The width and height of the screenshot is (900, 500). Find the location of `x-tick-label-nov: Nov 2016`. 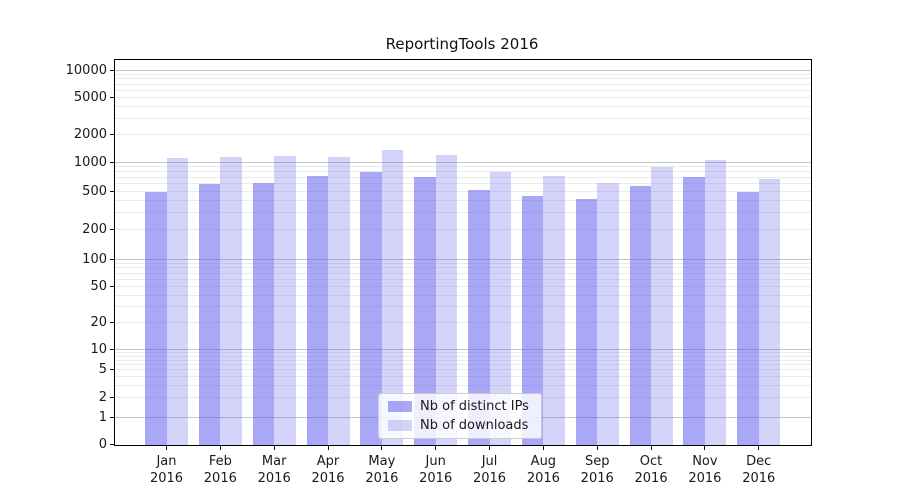

x-tick-label-nov: Nov 2016 is located at coordinates (705, 470).